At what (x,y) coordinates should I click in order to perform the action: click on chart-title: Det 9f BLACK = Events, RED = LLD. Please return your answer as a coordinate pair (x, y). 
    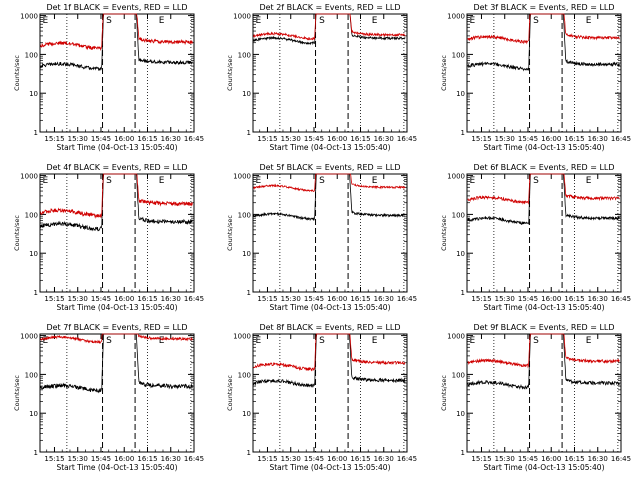
    Looking at the image, I should click on (543, 327).